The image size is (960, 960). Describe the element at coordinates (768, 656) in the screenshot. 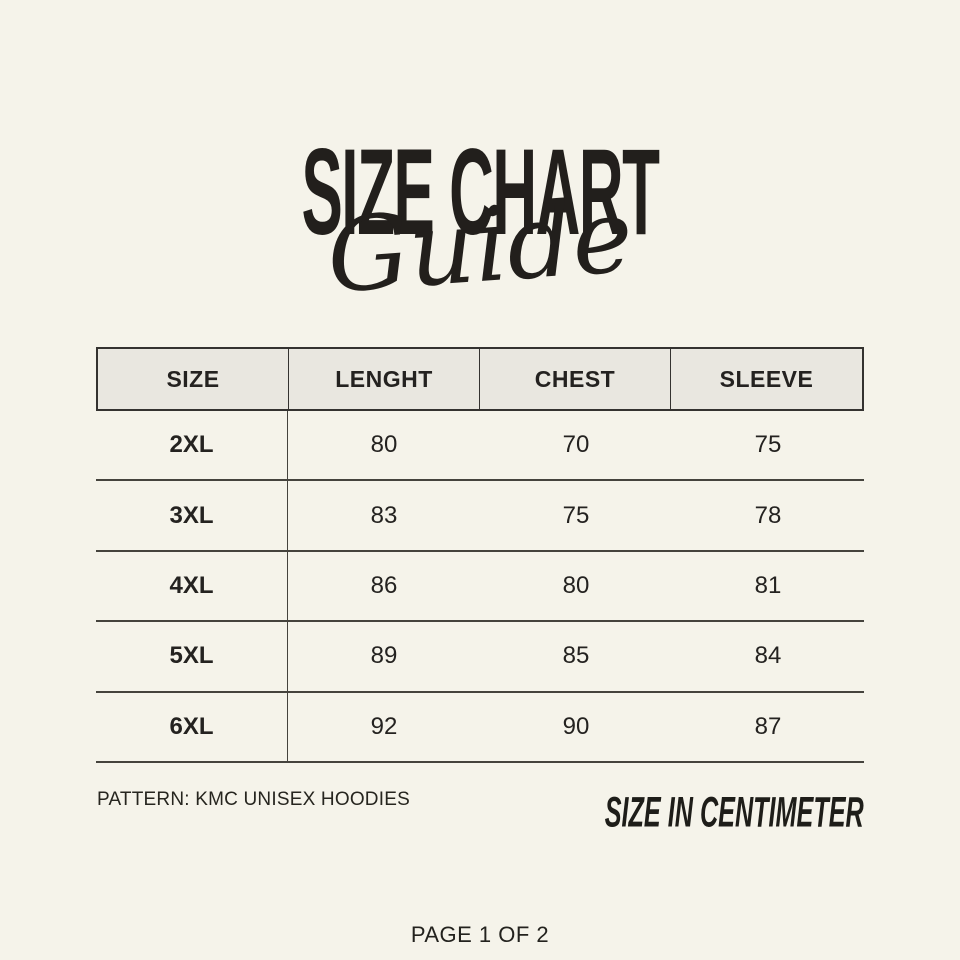

I see `sleeve-value: 84` at that location.